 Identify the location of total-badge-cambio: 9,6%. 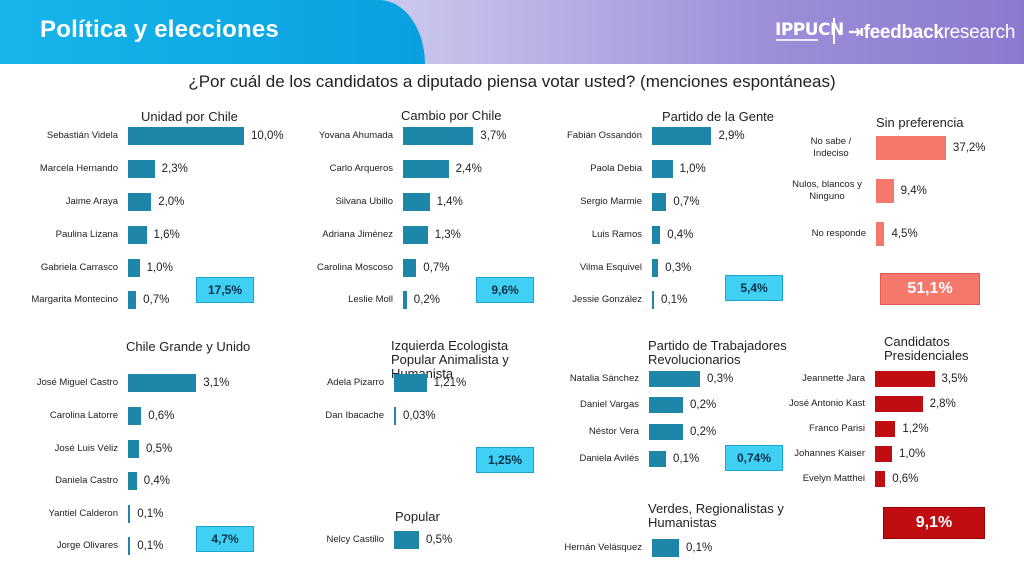
(505, 290).